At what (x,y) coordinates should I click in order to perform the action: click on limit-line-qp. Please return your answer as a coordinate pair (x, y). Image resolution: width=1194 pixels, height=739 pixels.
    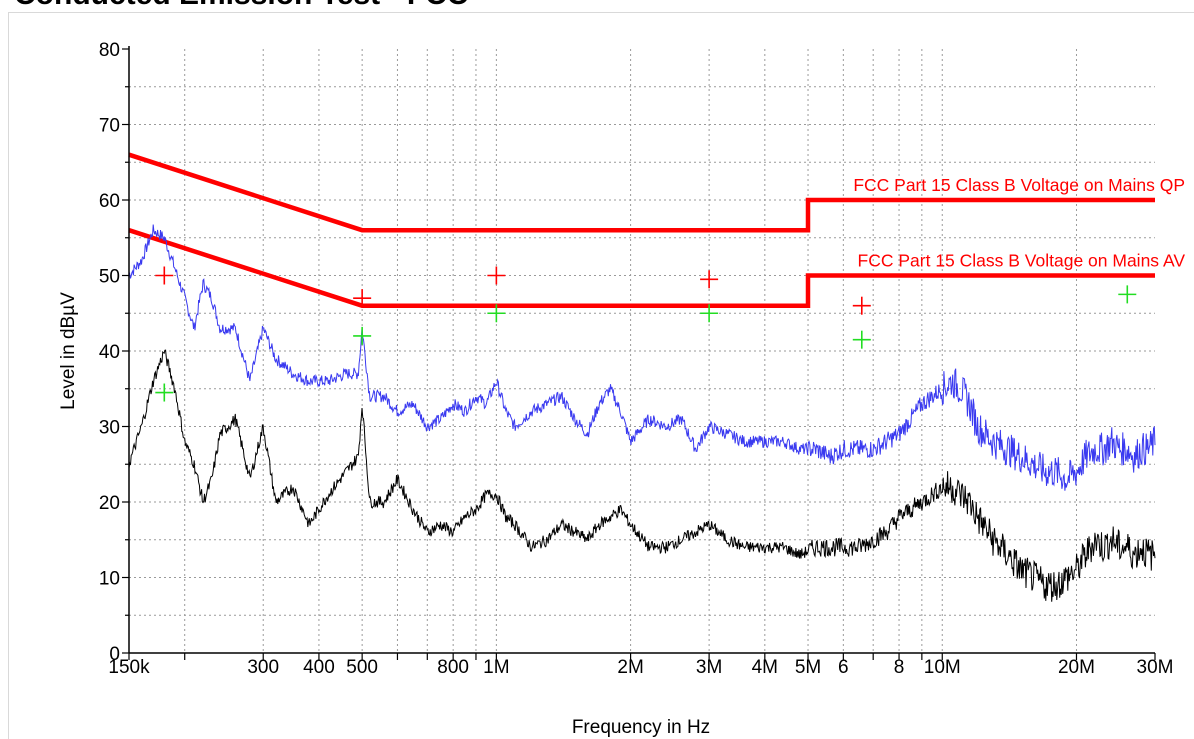
    Looking at the image, I should click on (641, 192).